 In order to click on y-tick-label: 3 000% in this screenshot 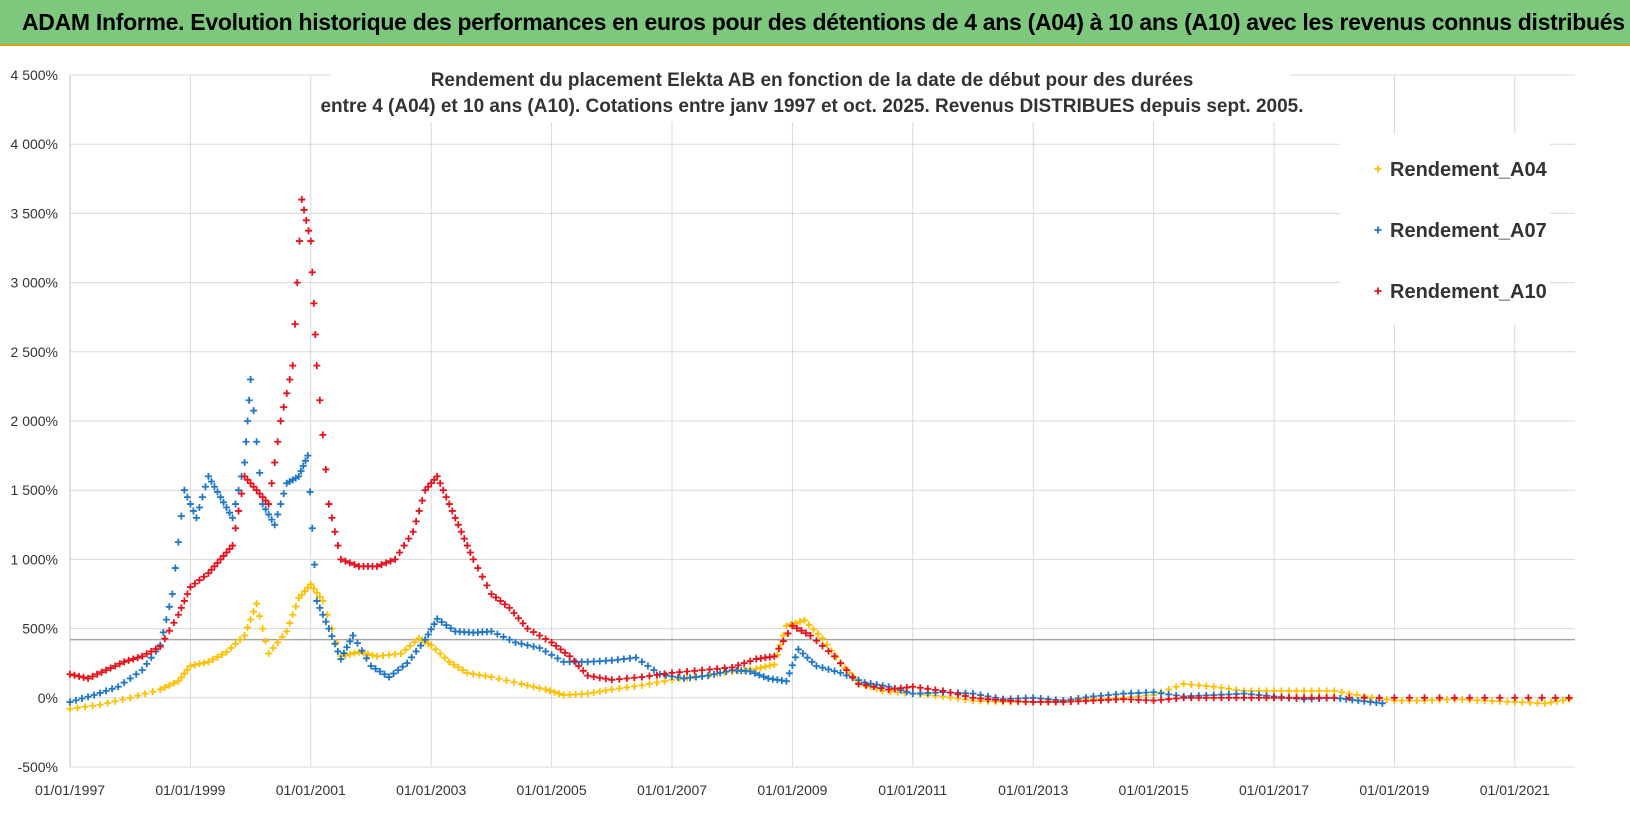, I will do `click(34, 283)`.